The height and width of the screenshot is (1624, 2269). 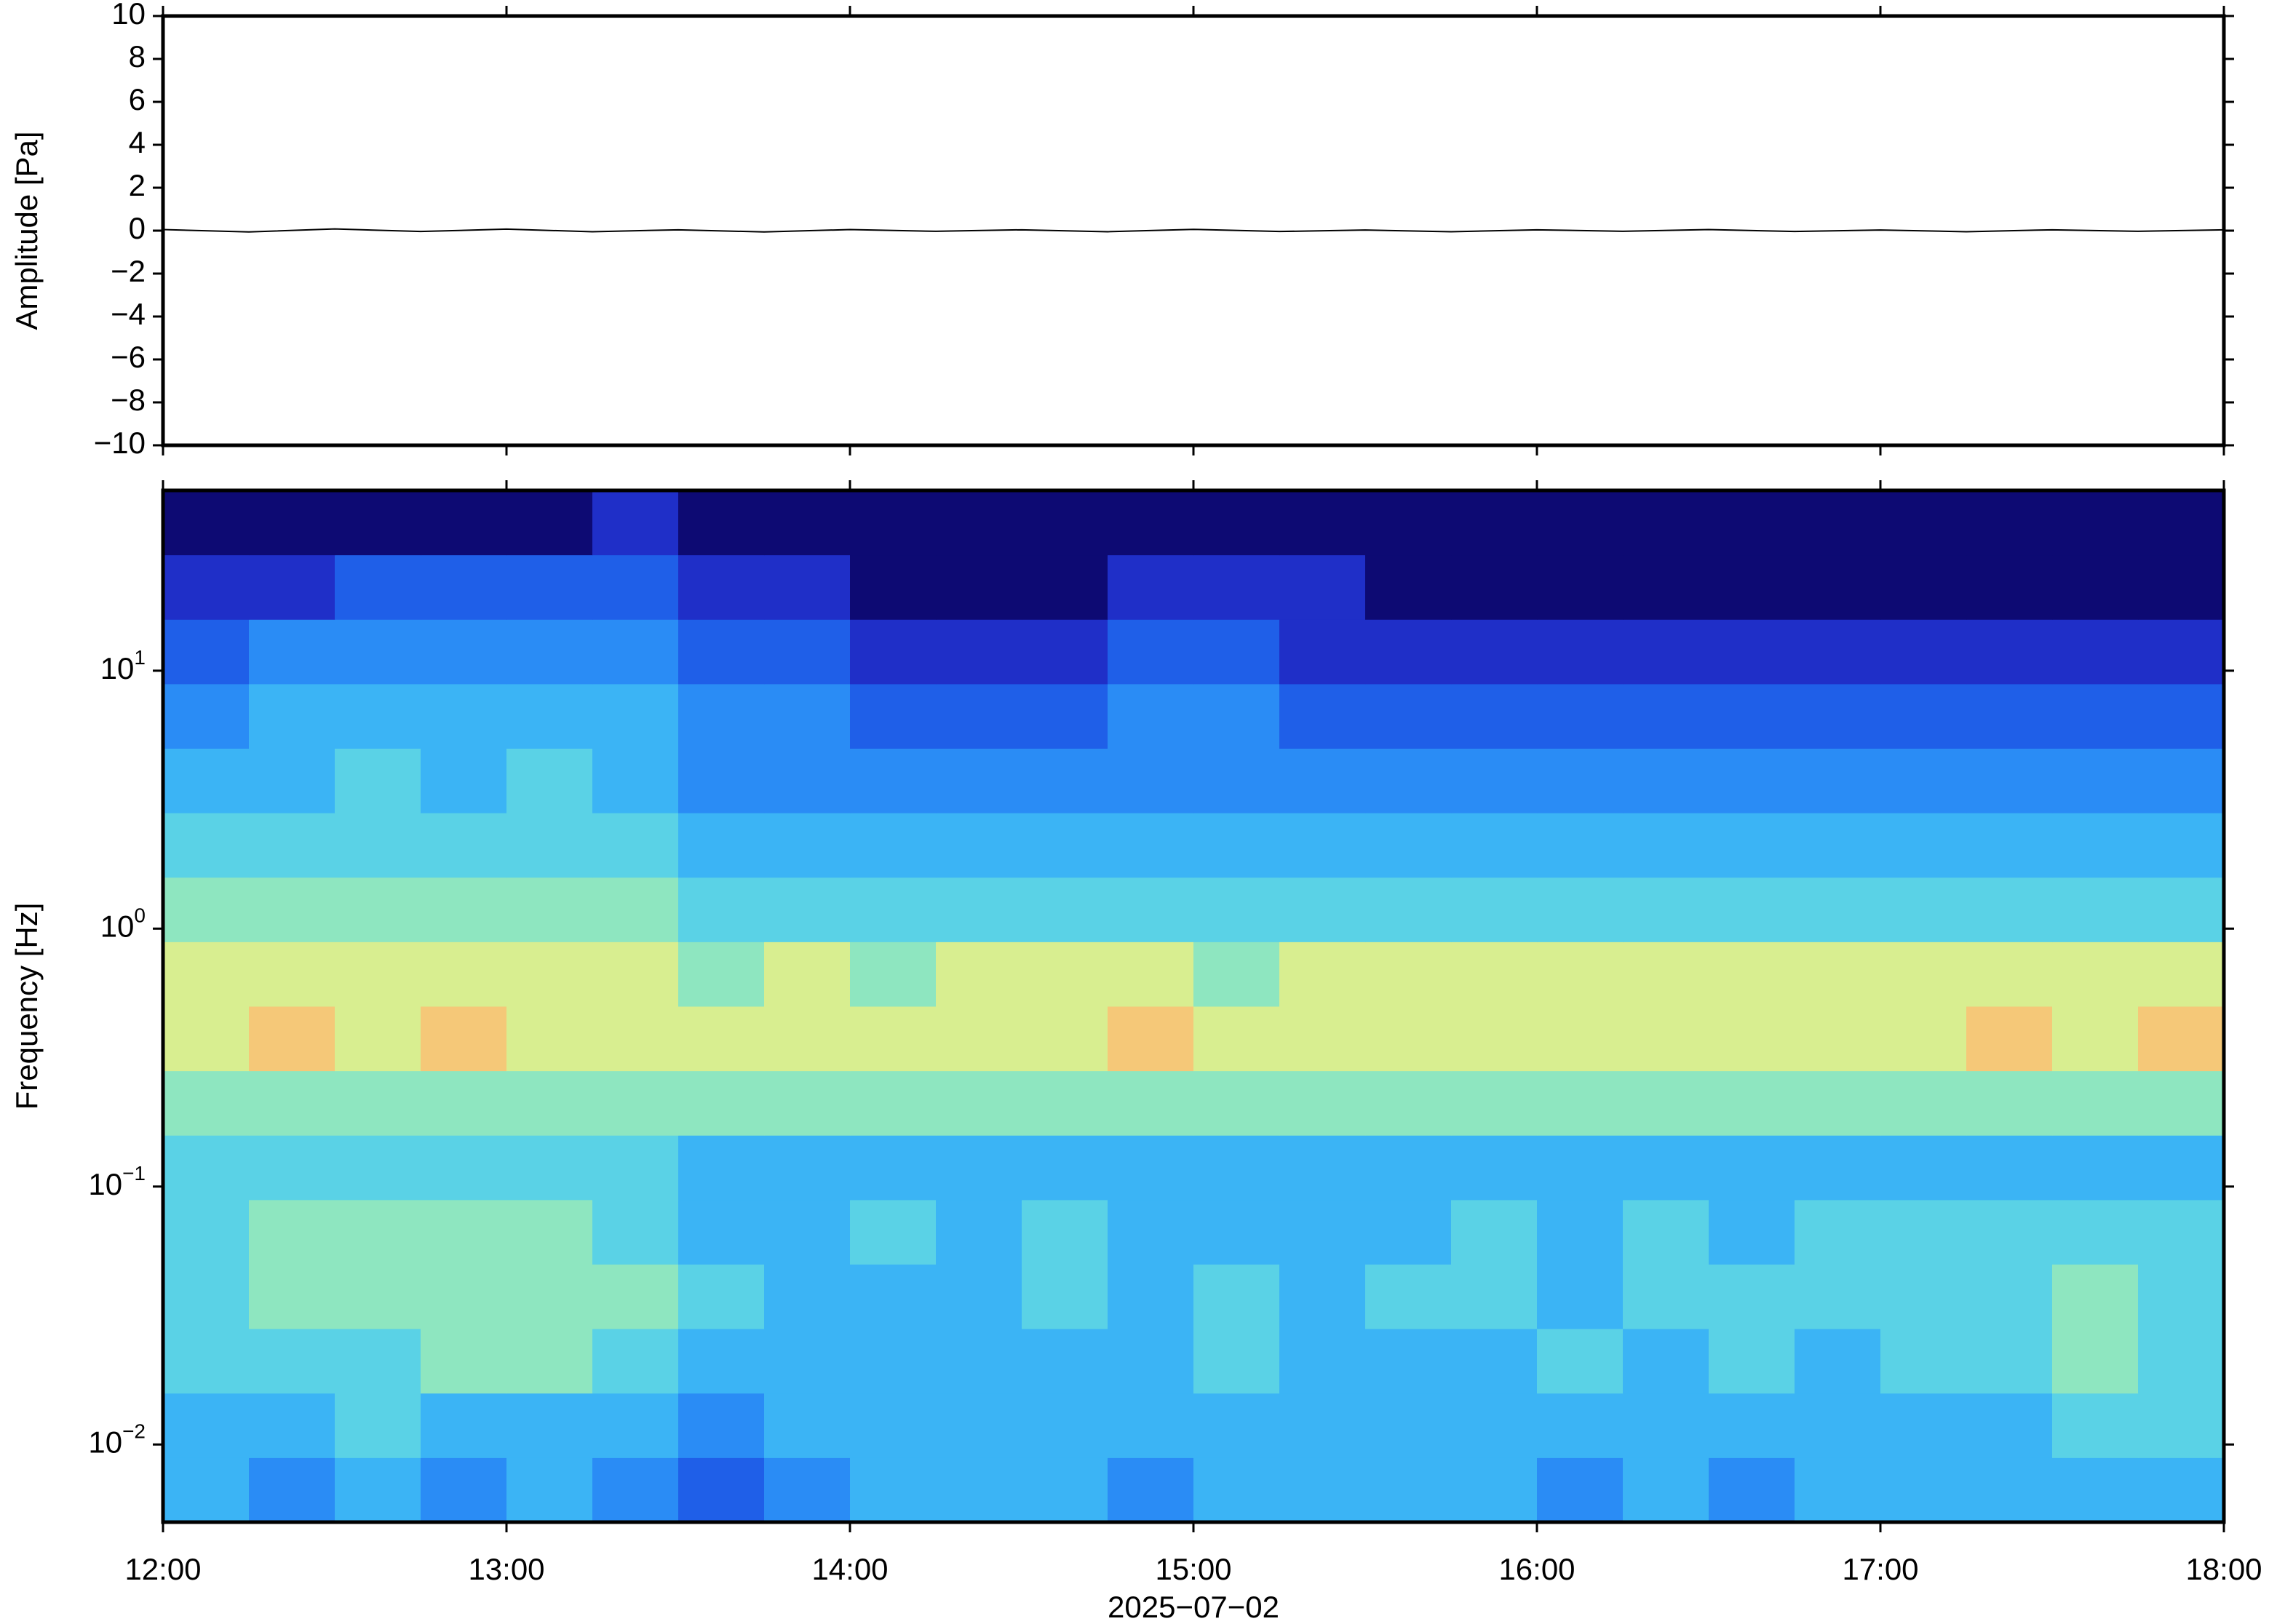 What do you see at coordinates (137, 56) in the screenshot?
I see `y-tick-label: 8` at bounding box center [137, 56].